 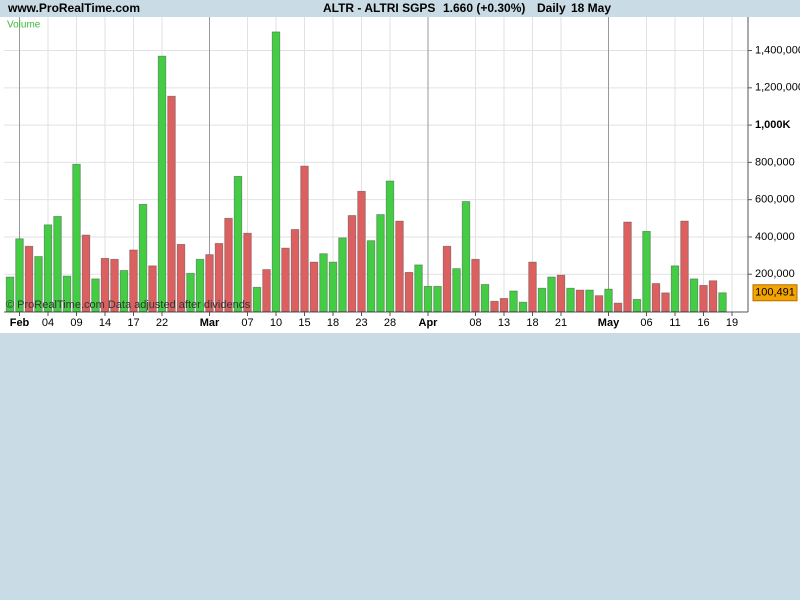 What do you see at coordinates (133, 323) in the screenshot?
I see `x-tick-label: 17` at bounding box center [133, 323].